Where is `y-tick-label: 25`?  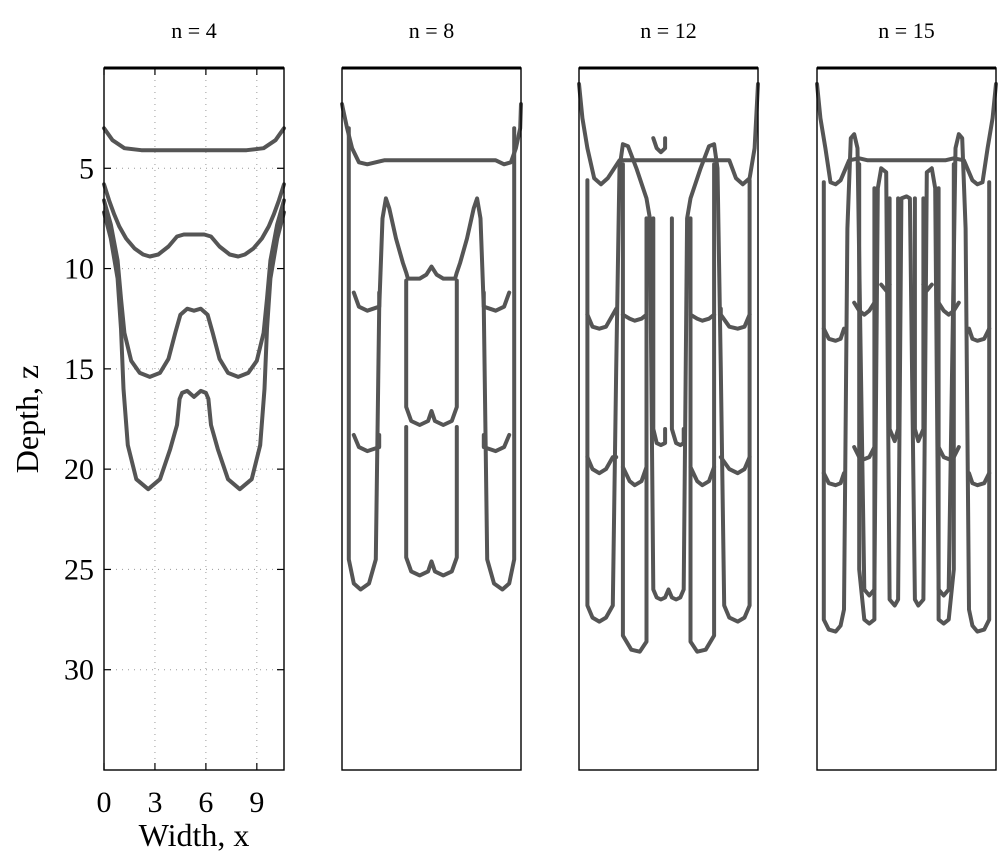
y-tick-label: 25 is located at coordinates (79, 569).